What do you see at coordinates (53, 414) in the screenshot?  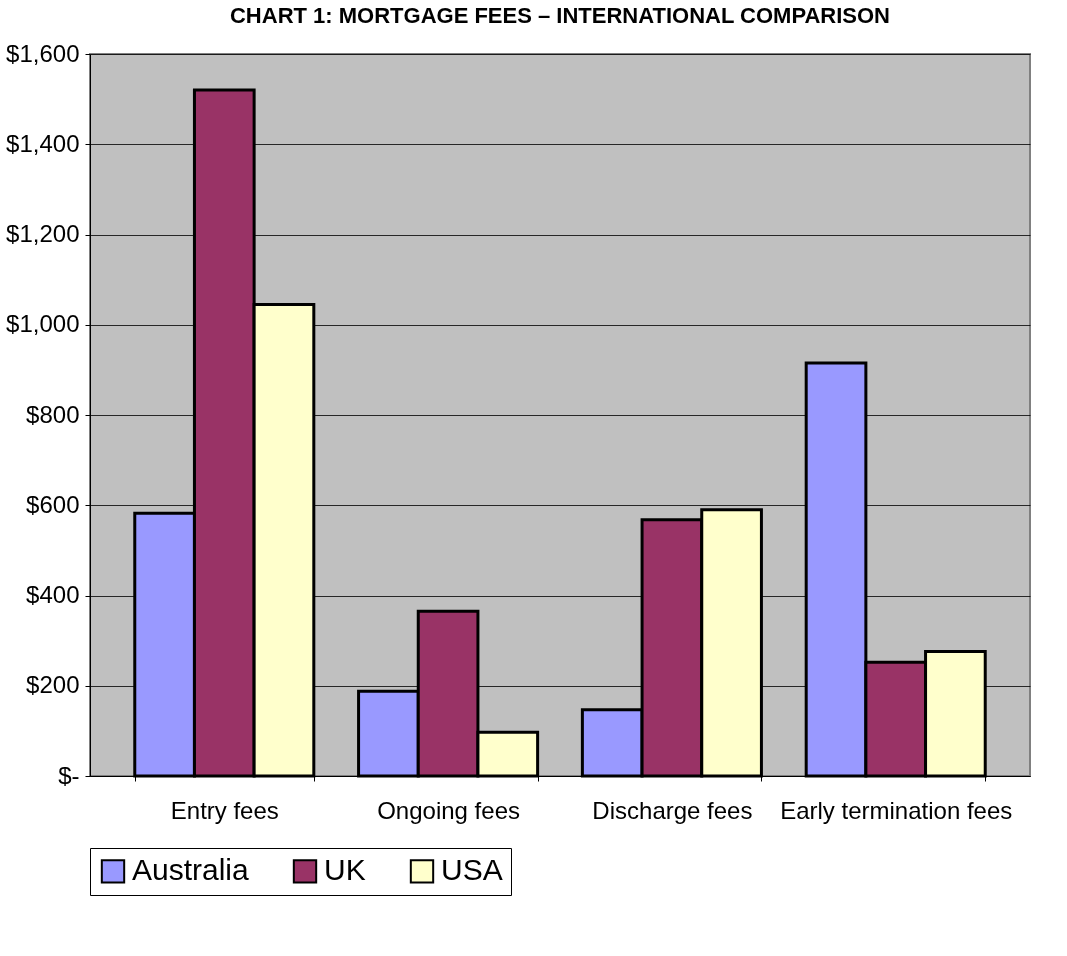 I see `y-tick-label: $800` at bounding box center [53, 414].